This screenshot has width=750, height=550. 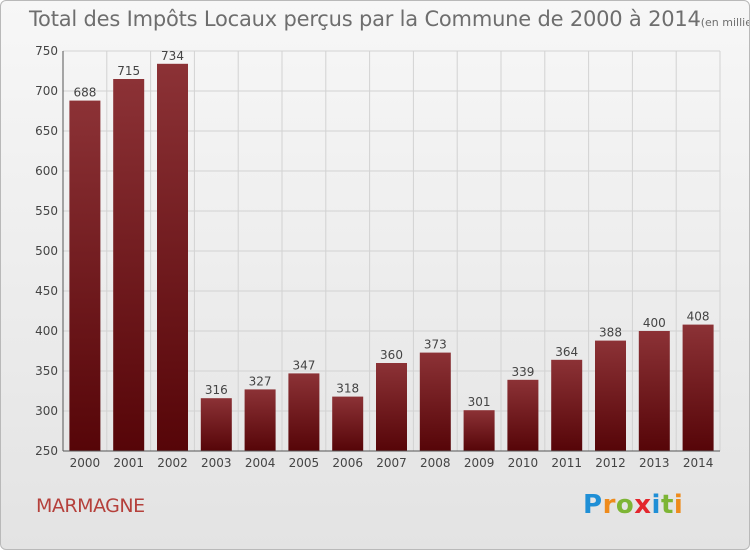 What do you see at coordinates (347, 389) in the screenshot?
I see `data-label: 318` at bounding box center [347, 389].